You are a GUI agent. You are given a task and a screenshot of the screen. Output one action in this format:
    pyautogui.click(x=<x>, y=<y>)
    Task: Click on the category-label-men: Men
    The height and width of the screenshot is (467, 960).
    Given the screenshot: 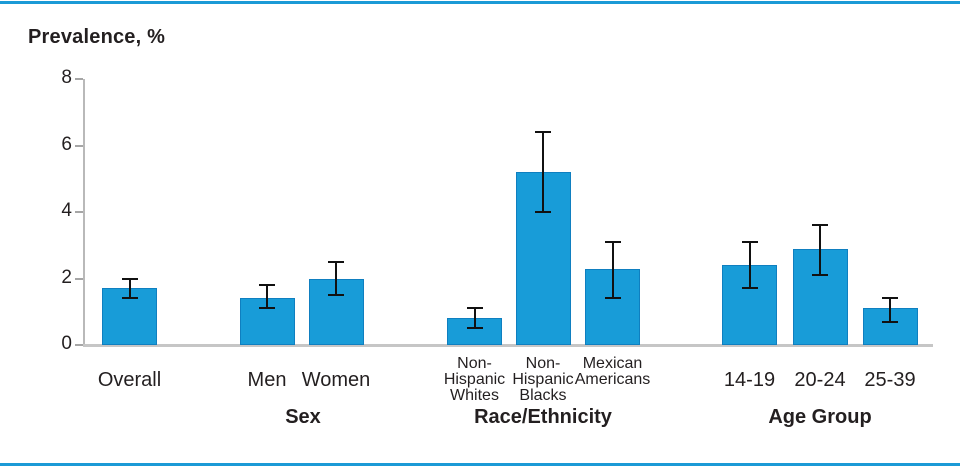 What is the action you would take?
    pyautogui.click(x=267, y=380)
    